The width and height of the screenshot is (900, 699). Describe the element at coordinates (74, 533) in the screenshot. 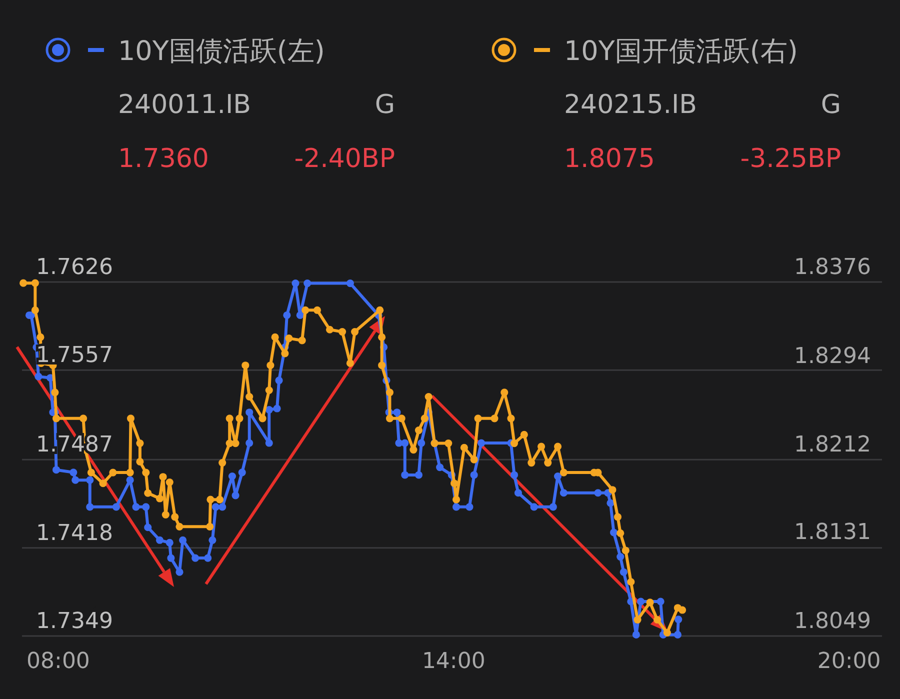

I see `y-tick-label: 1.7418` at that location.